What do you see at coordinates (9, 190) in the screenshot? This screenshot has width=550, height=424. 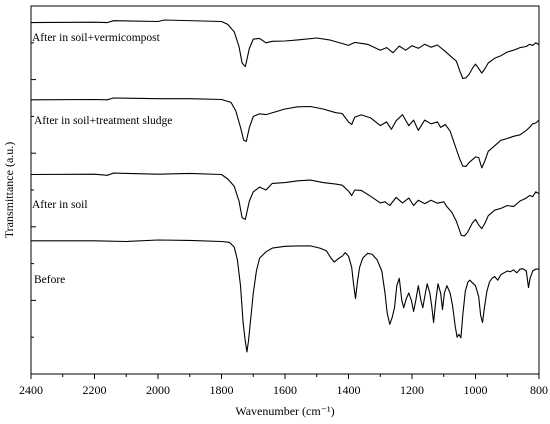 I see `y-axis-title: Transmittance (a.u.)` at bounding box center [9, 190].